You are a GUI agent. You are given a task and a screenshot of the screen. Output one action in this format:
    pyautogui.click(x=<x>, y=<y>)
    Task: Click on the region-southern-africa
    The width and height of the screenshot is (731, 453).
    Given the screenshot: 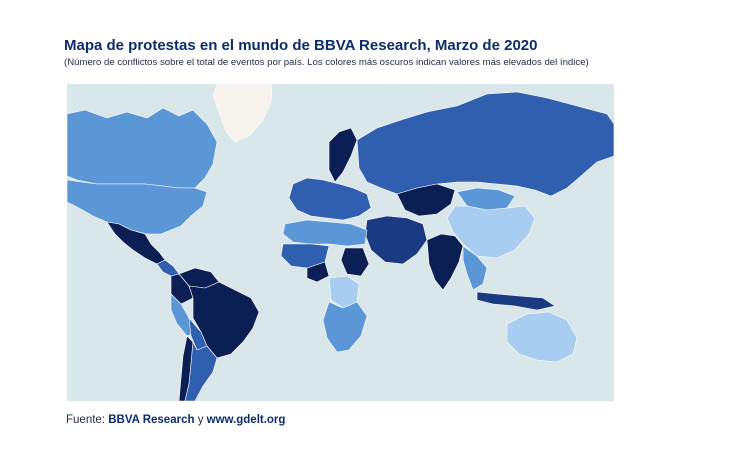 What is the action you would take?
    pyautogui.click(x=345, y=327)
    